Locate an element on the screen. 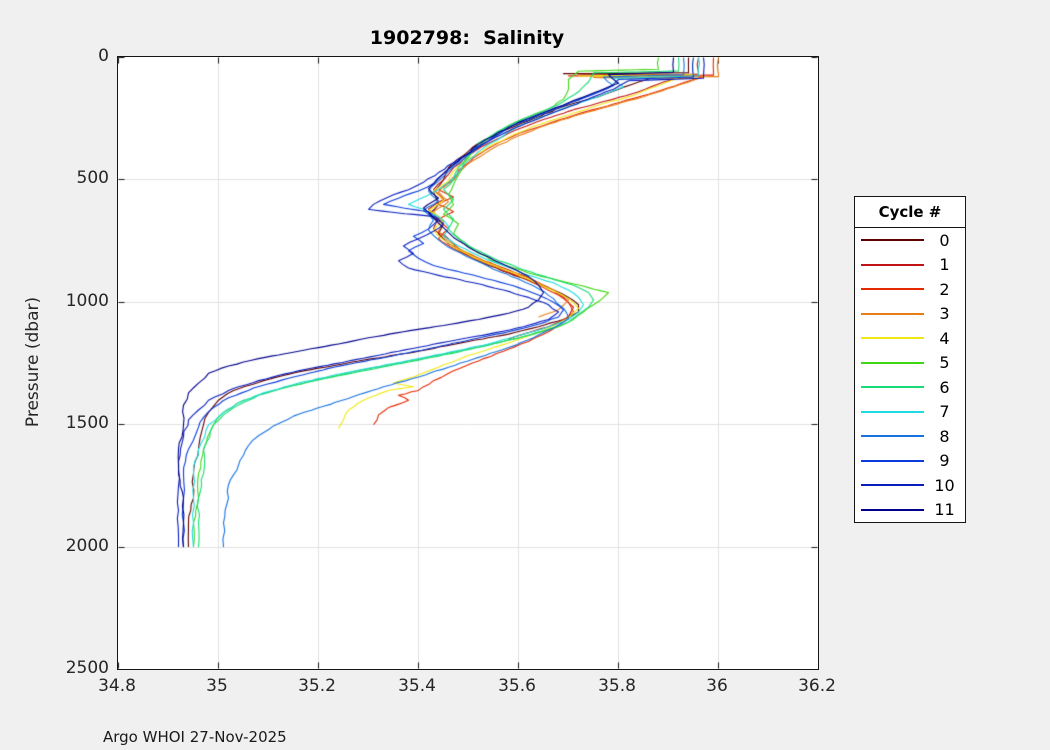 The width and height of the screenshot is (1050, 750). legend-entry: 10 is located at coordinates (910, 485).